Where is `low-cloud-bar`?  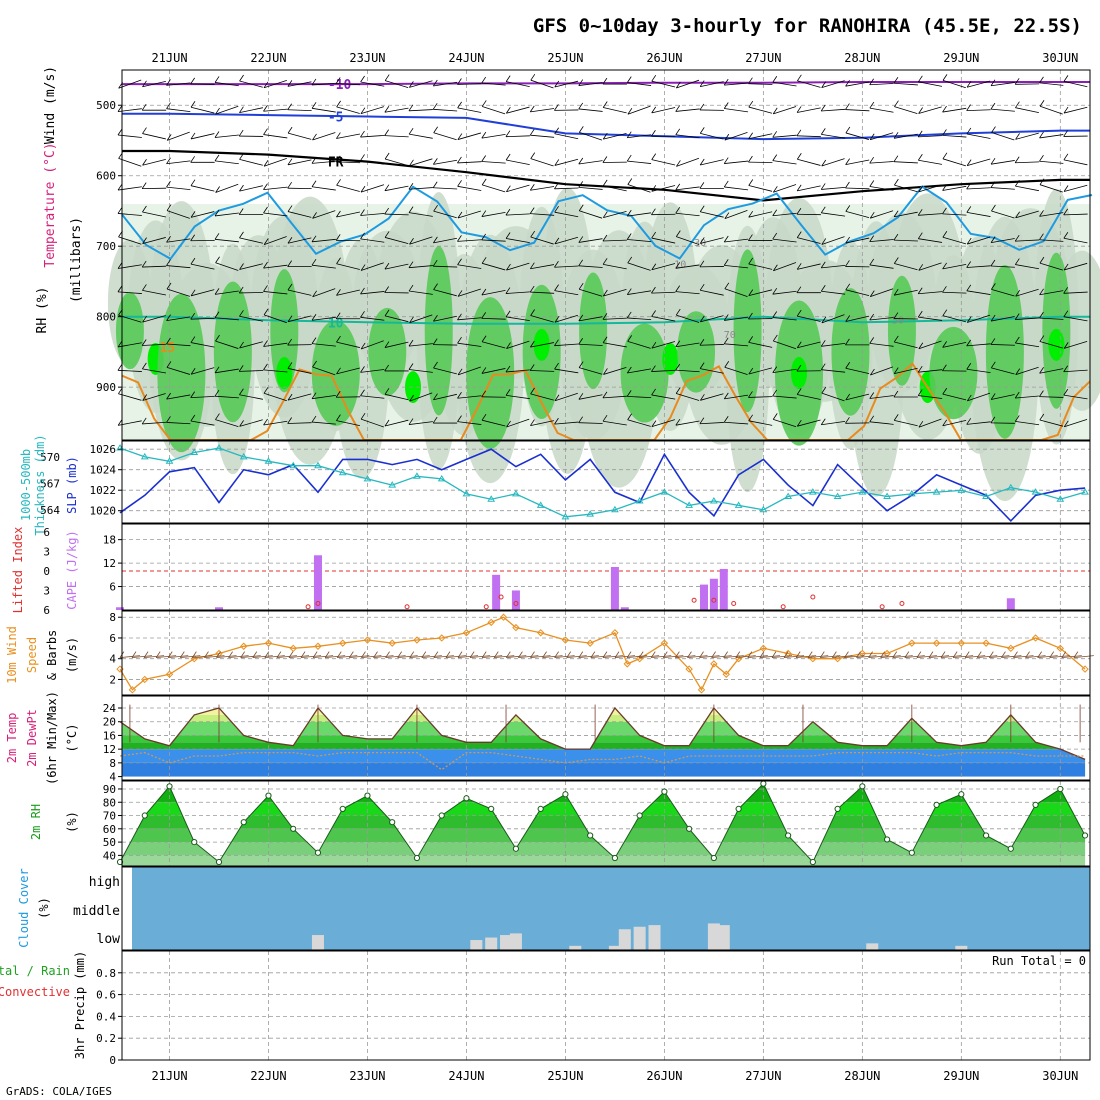 low-cloud-bar is located at coordinates (515, 941).